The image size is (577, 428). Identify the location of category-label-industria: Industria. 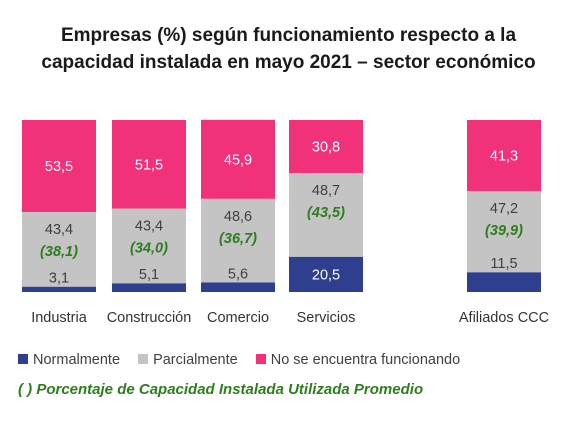
(59, 318).